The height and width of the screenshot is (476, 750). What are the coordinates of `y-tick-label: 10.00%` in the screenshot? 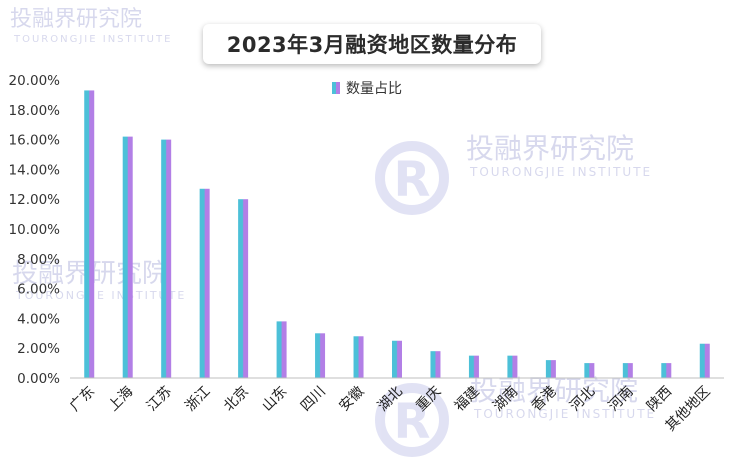 It's located at (35, 230).